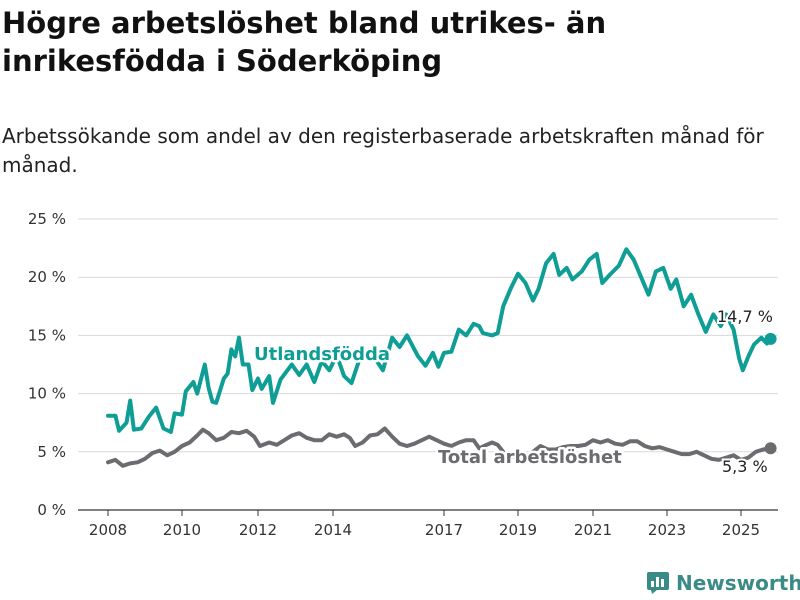  What do you see at coordinates (444, 530) in the screenshot?
I see `x-tick-label: 2017` at bounding box center [444, 530].